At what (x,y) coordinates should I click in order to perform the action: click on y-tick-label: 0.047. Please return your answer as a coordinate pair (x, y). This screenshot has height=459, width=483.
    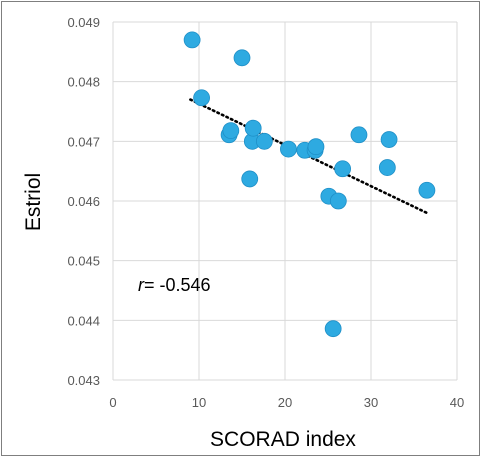
    Looking at the image, I should click on (83, 141).